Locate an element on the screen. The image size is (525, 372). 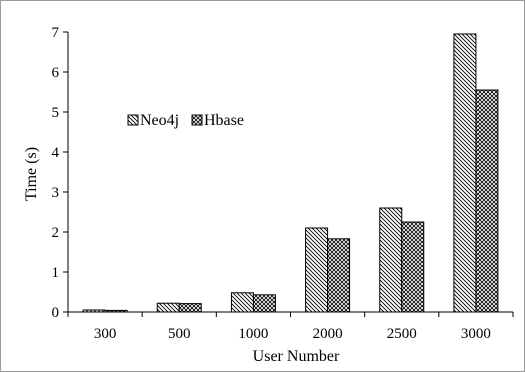
y-tick-label: 4 is located at coordinates (56, 153).